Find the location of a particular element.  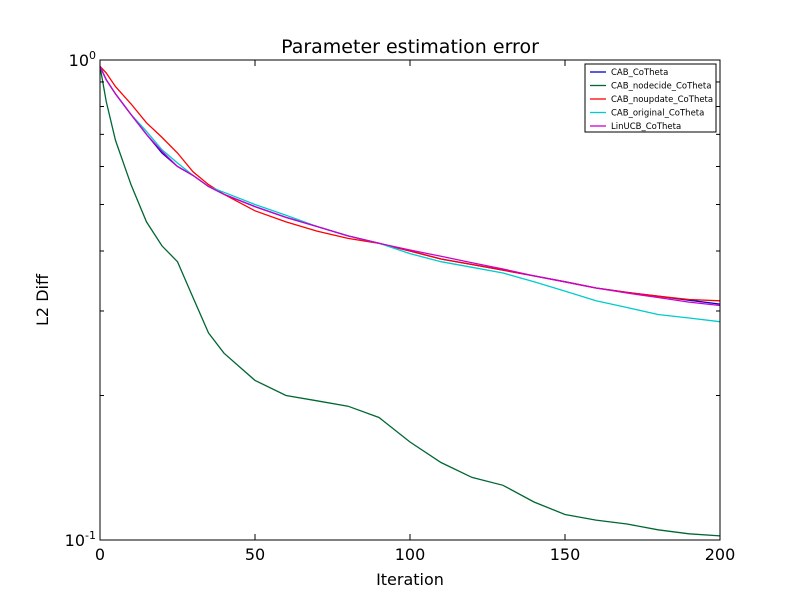

x-tick-label-2: 100 is located at coordinates (410, 554).